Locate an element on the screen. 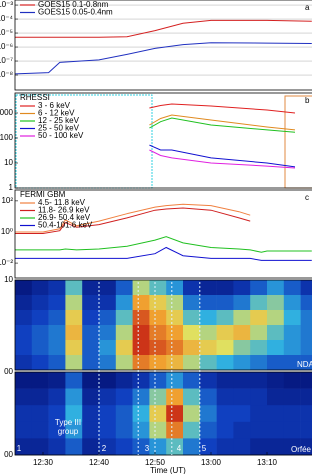 The height and width of the screenshot is (474, 320). y-label: 00 is located at coordinates (8, 454).